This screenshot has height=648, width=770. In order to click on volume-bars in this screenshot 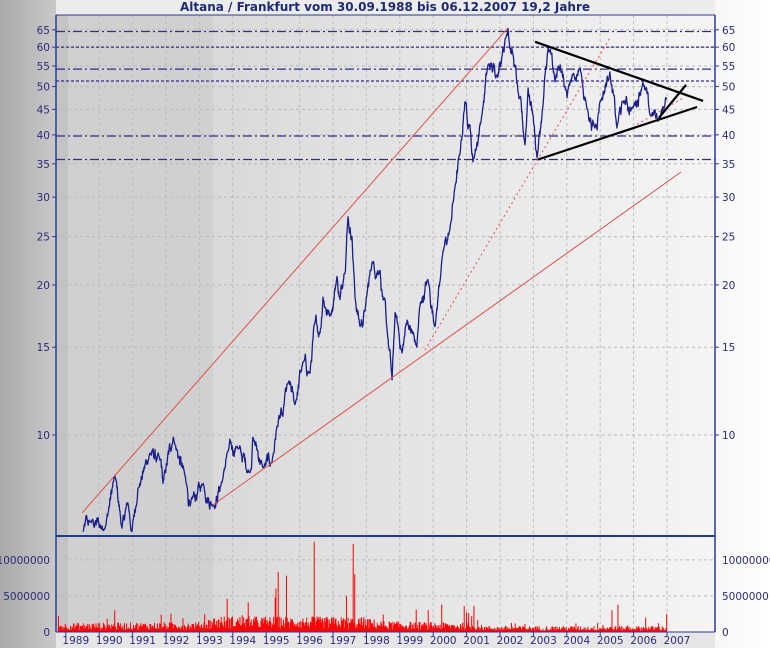, I will do `click(362, 586)`.